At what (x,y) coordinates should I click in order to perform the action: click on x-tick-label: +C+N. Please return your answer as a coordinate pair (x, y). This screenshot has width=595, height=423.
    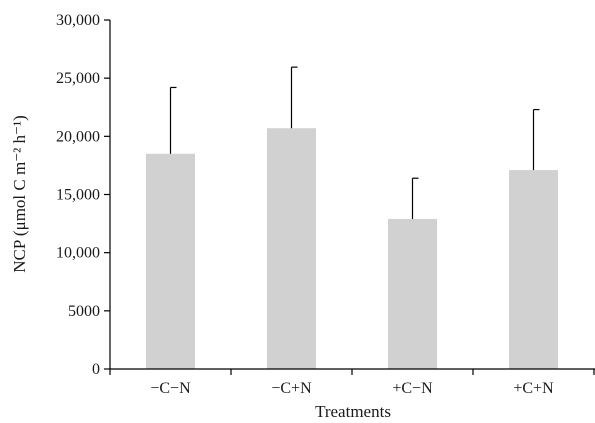
    Looking at the image, I should click on (533, 388).